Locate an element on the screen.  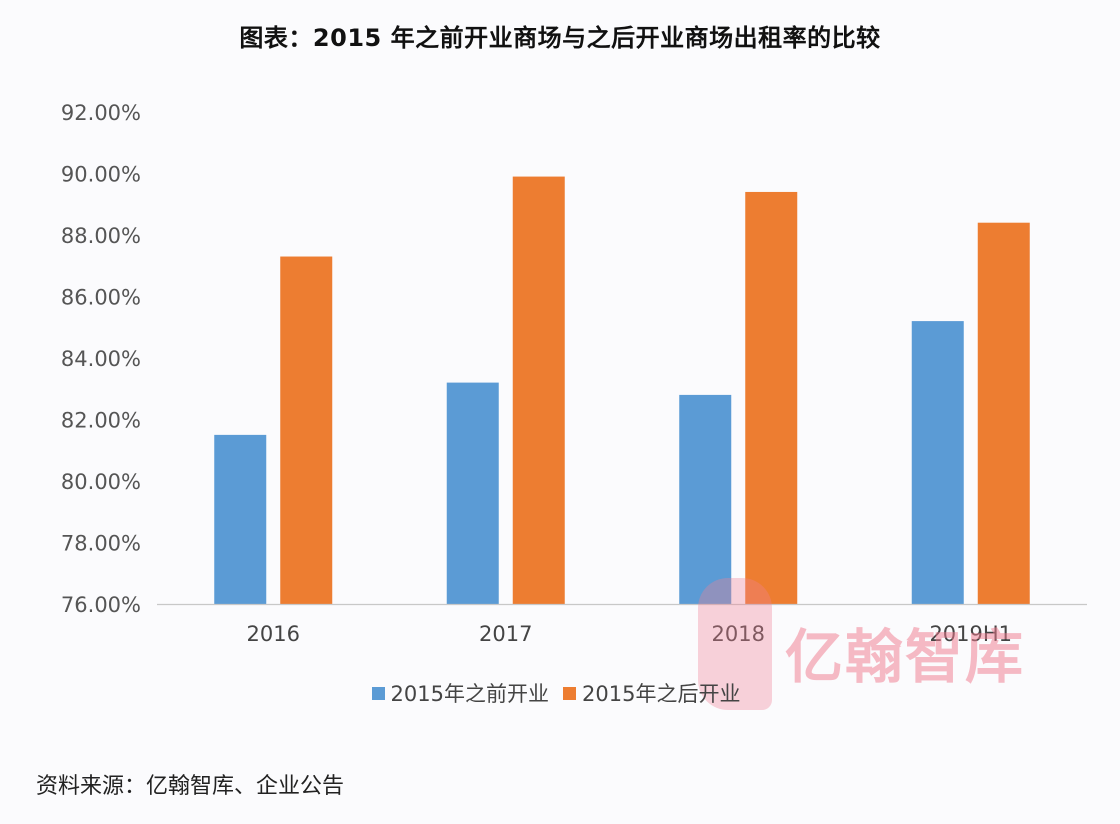
x-tick-label: 2017 is located at coordinates (505, 634).